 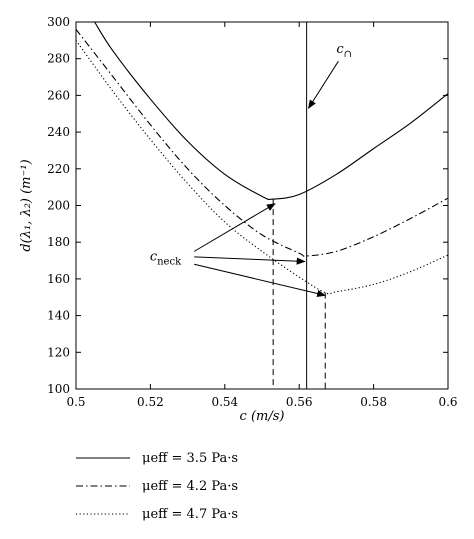 What do you see at coordinates (340, 49) in the screenshot?
I see `c-cap-label-main: c` at bounding box center [340, 49].